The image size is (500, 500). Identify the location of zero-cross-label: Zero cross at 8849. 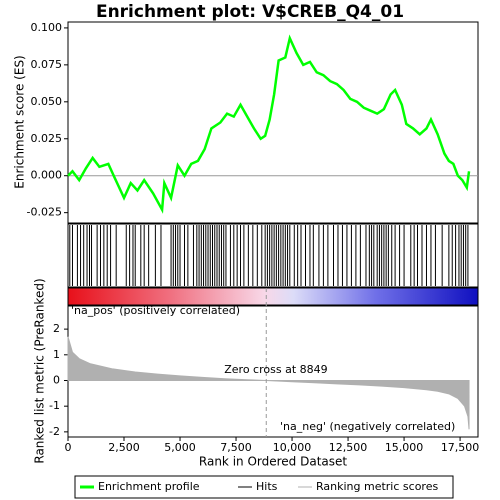
(275, 369).